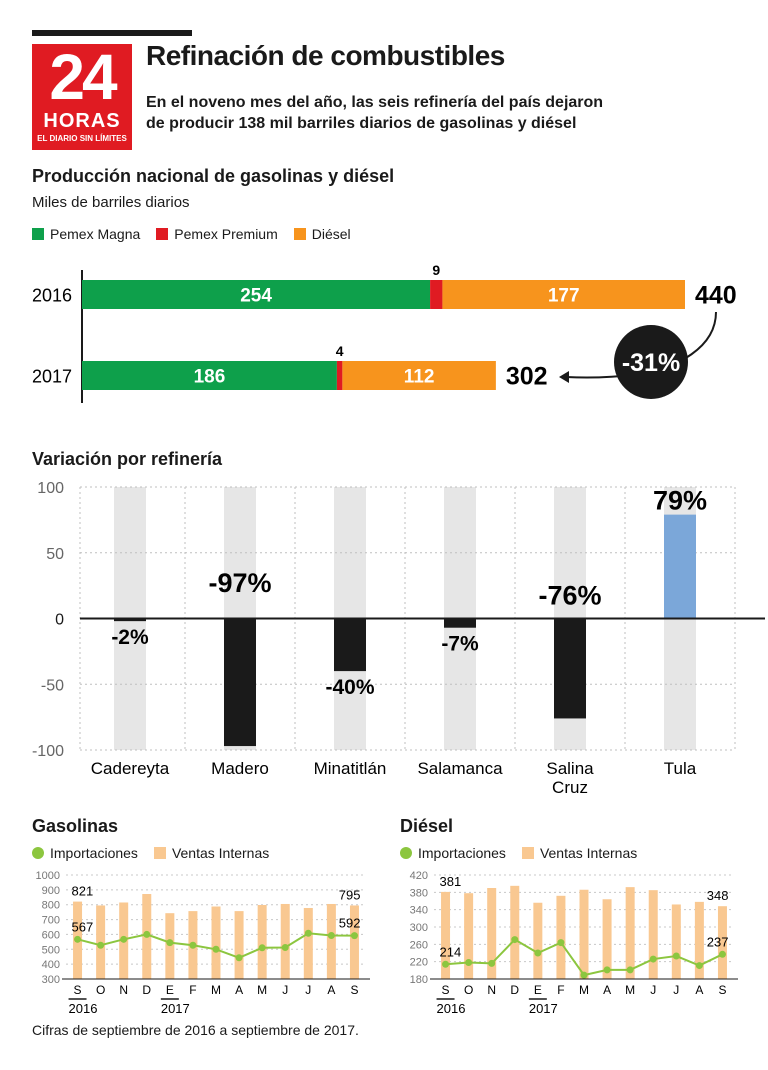 The image size is (768, 1070). What do you see at coordinates (240, 768) in the screenshot?
I see `variation-category-label: Madero` at bounding box center [240, 768].